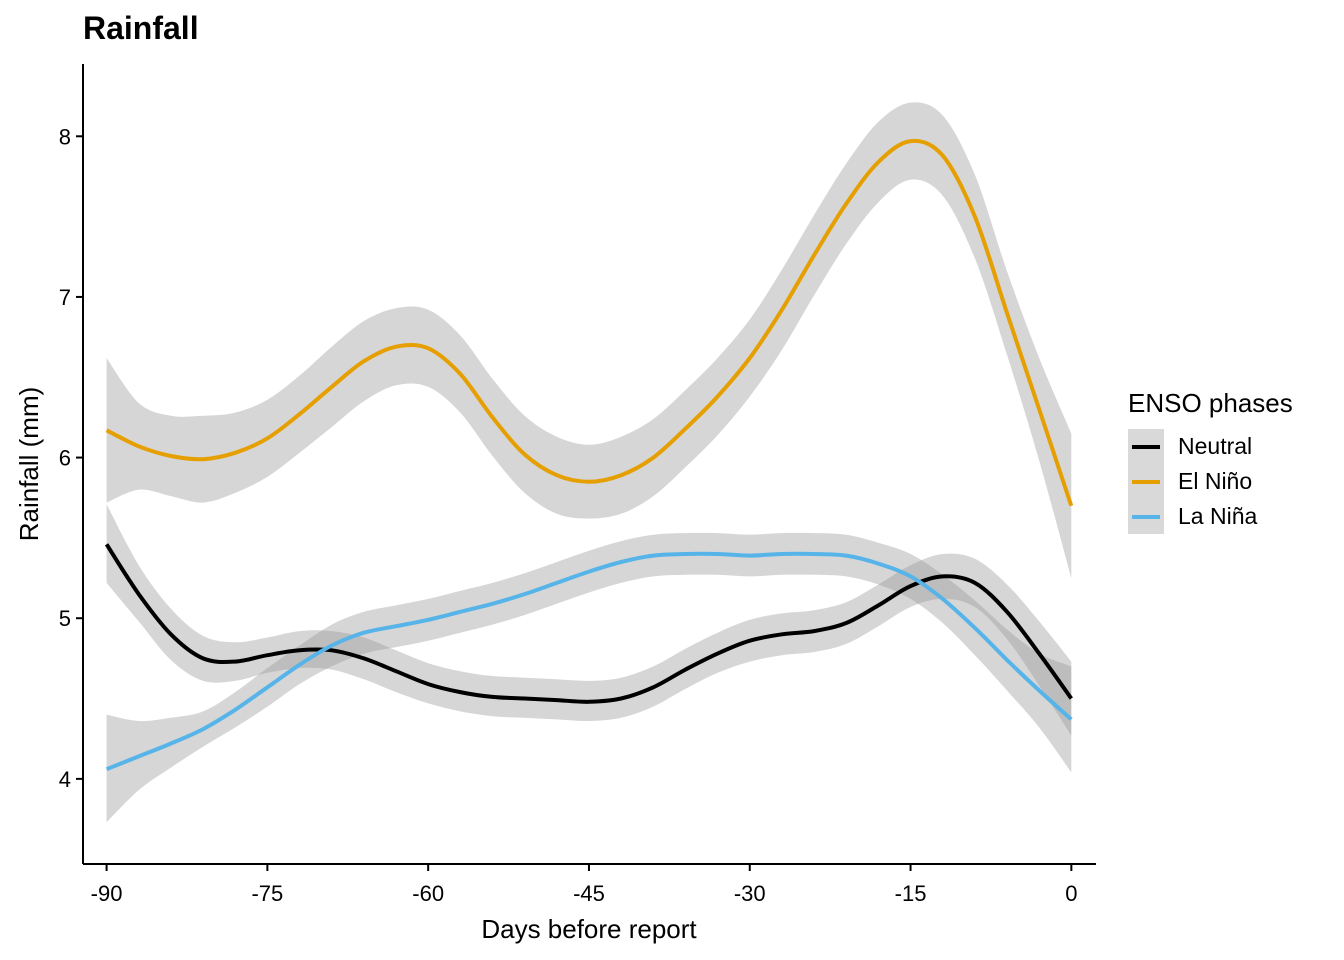  I want to click on legend-label: El Niño, so click(1215, 481).